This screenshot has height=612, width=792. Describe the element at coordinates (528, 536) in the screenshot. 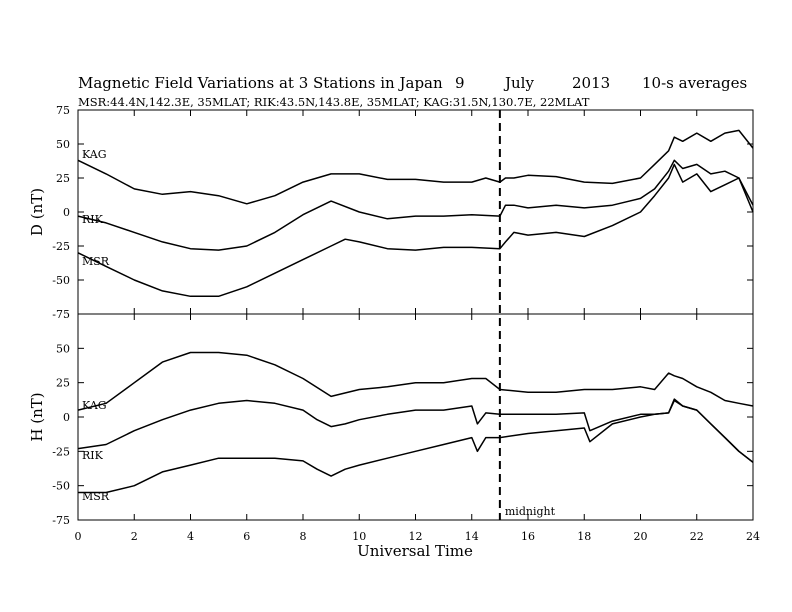

I see `x-tick-label: 16` at that location.